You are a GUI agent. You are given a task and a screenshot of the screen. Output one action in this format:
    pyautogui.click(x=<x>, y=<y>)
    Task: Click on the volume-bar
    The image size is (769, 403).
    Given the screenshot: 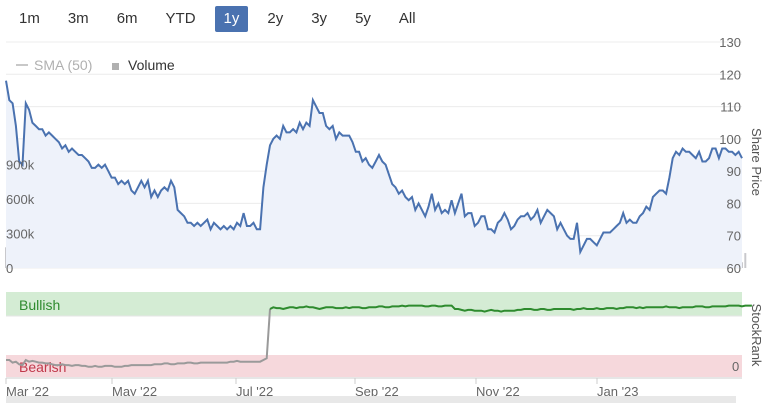 What is the action you would take?
    pyautogui.click(x=745, y=260)
    